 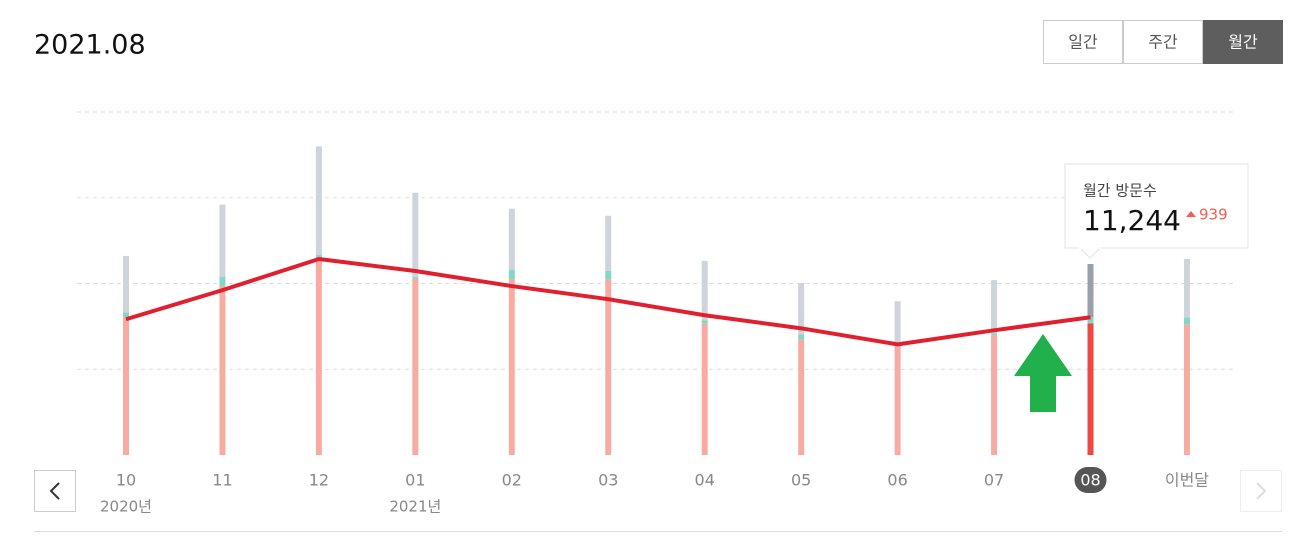 I want to click on x-tick-label: 01, so click(x=415, y=480).